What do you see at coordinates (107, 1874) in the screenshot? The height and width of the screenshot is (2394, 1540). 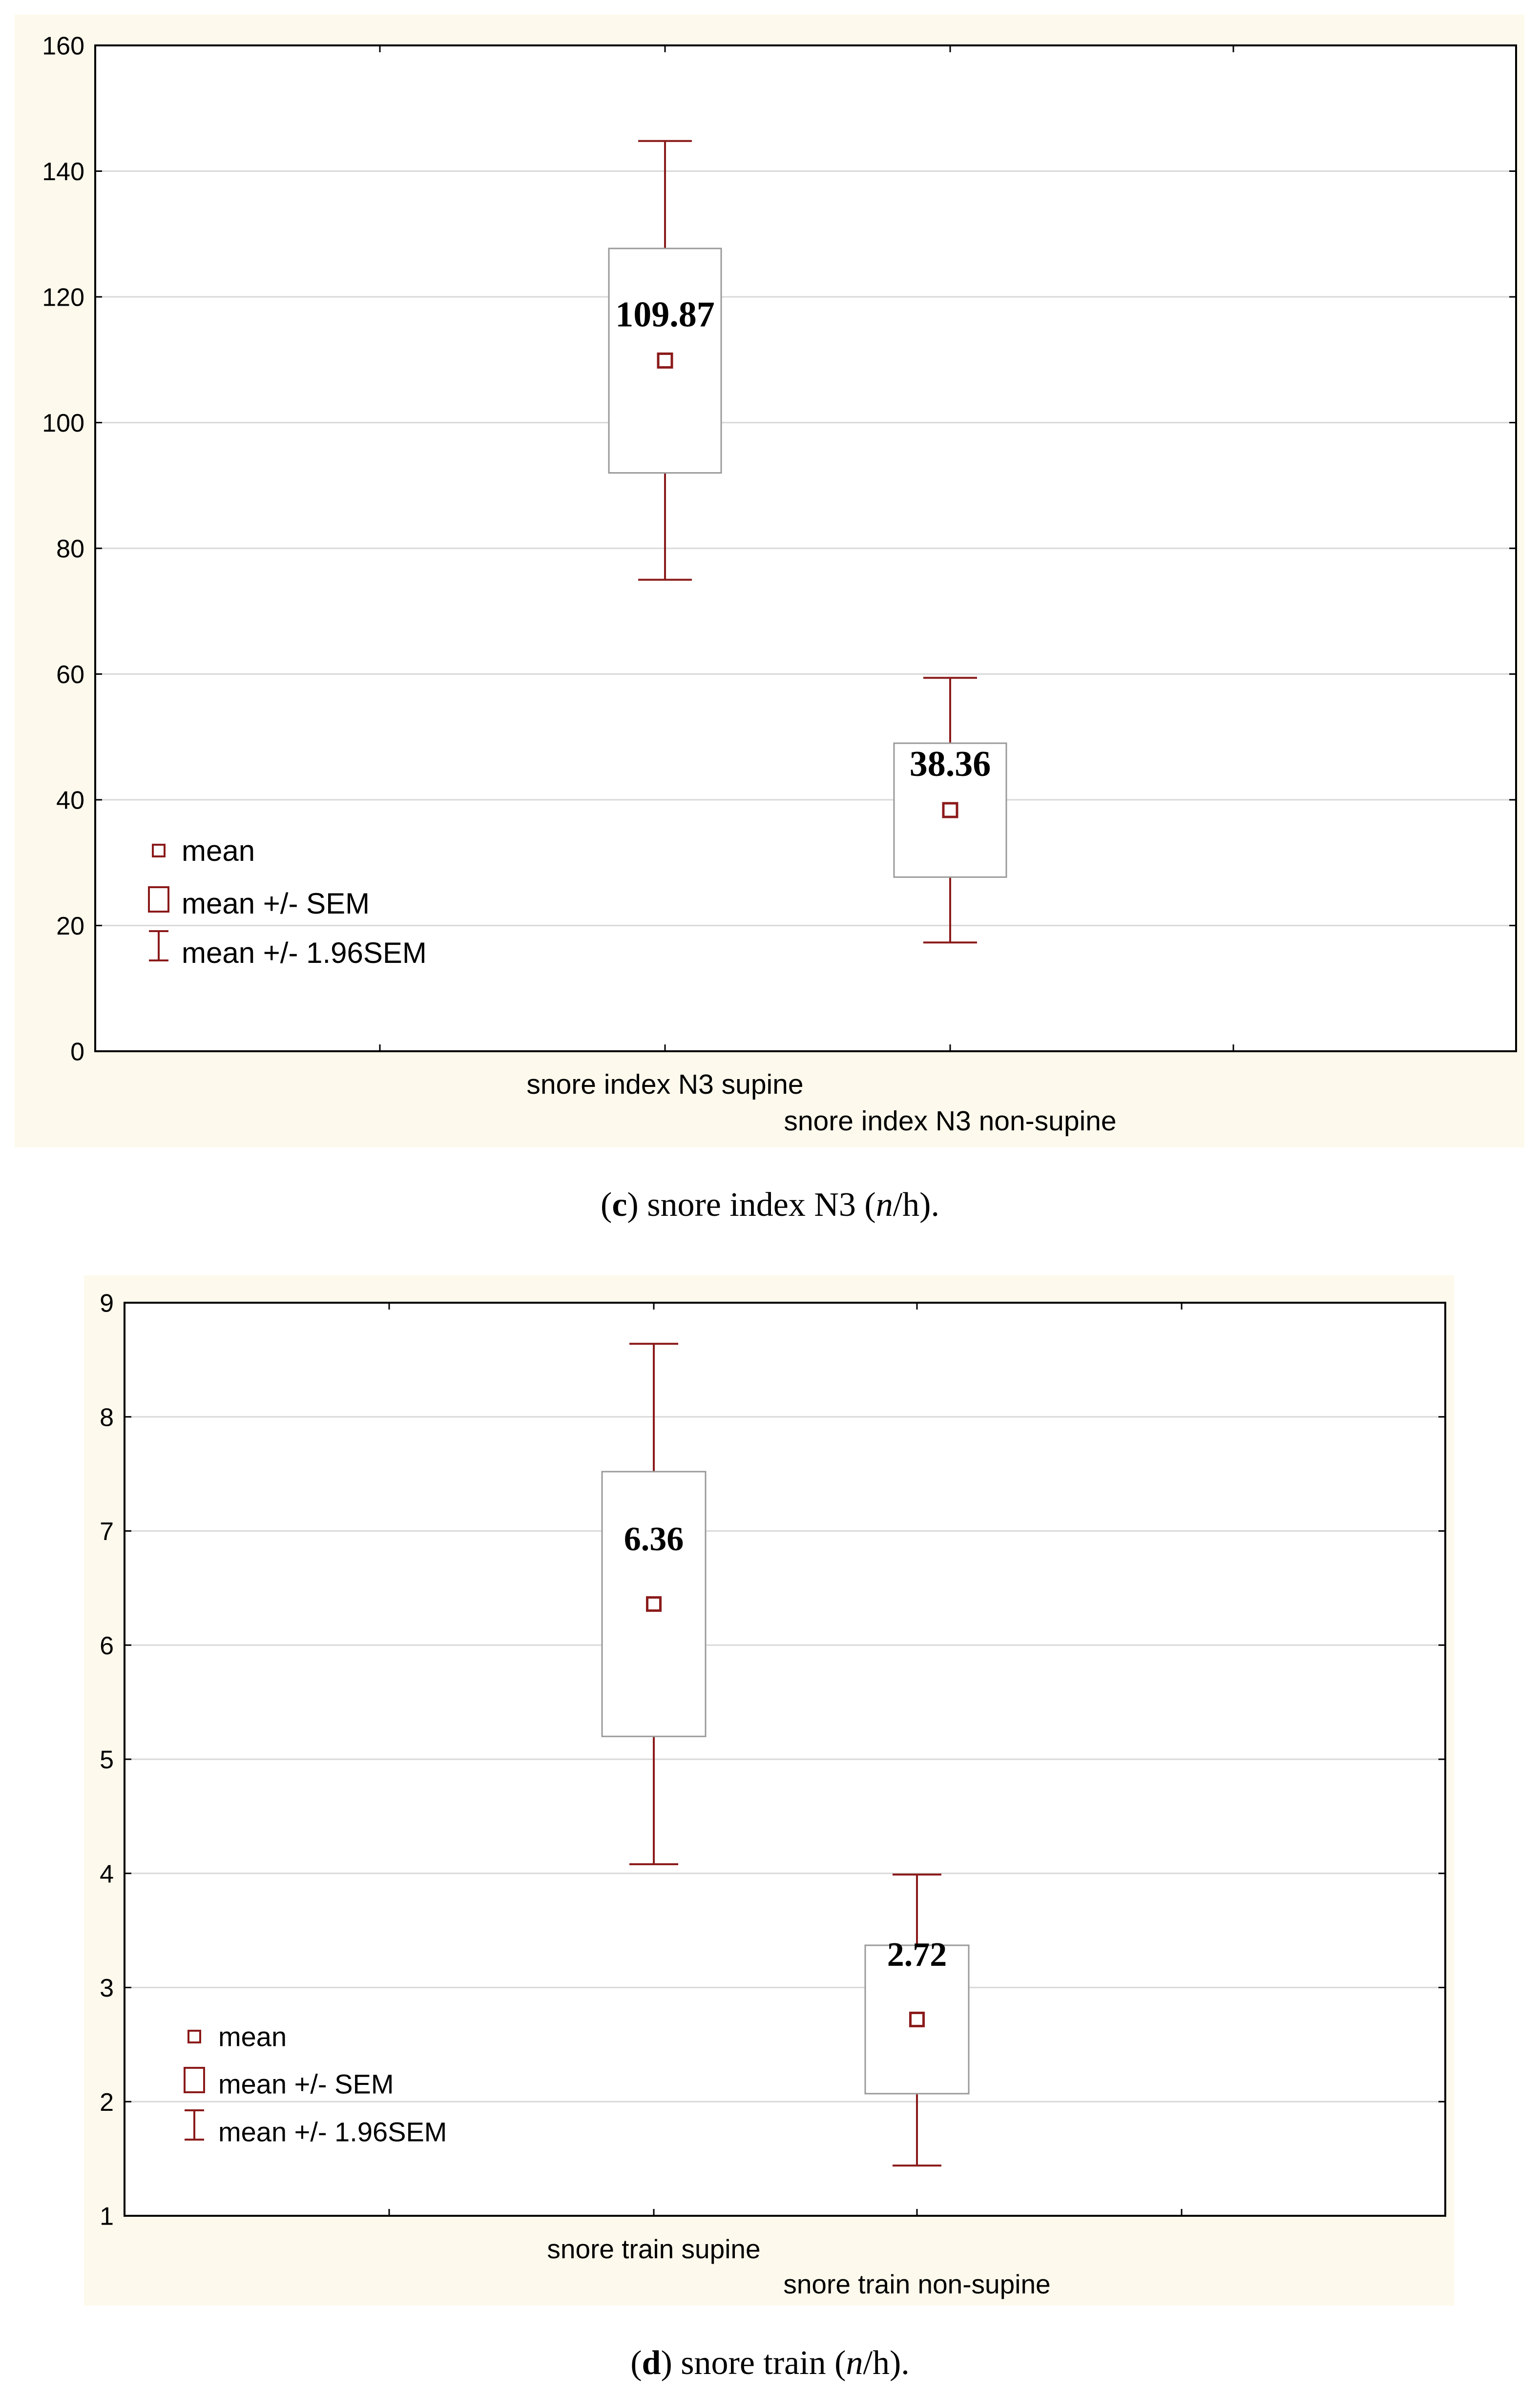 I see `y-tick-label: 4` at bounding box center [107, 1874].